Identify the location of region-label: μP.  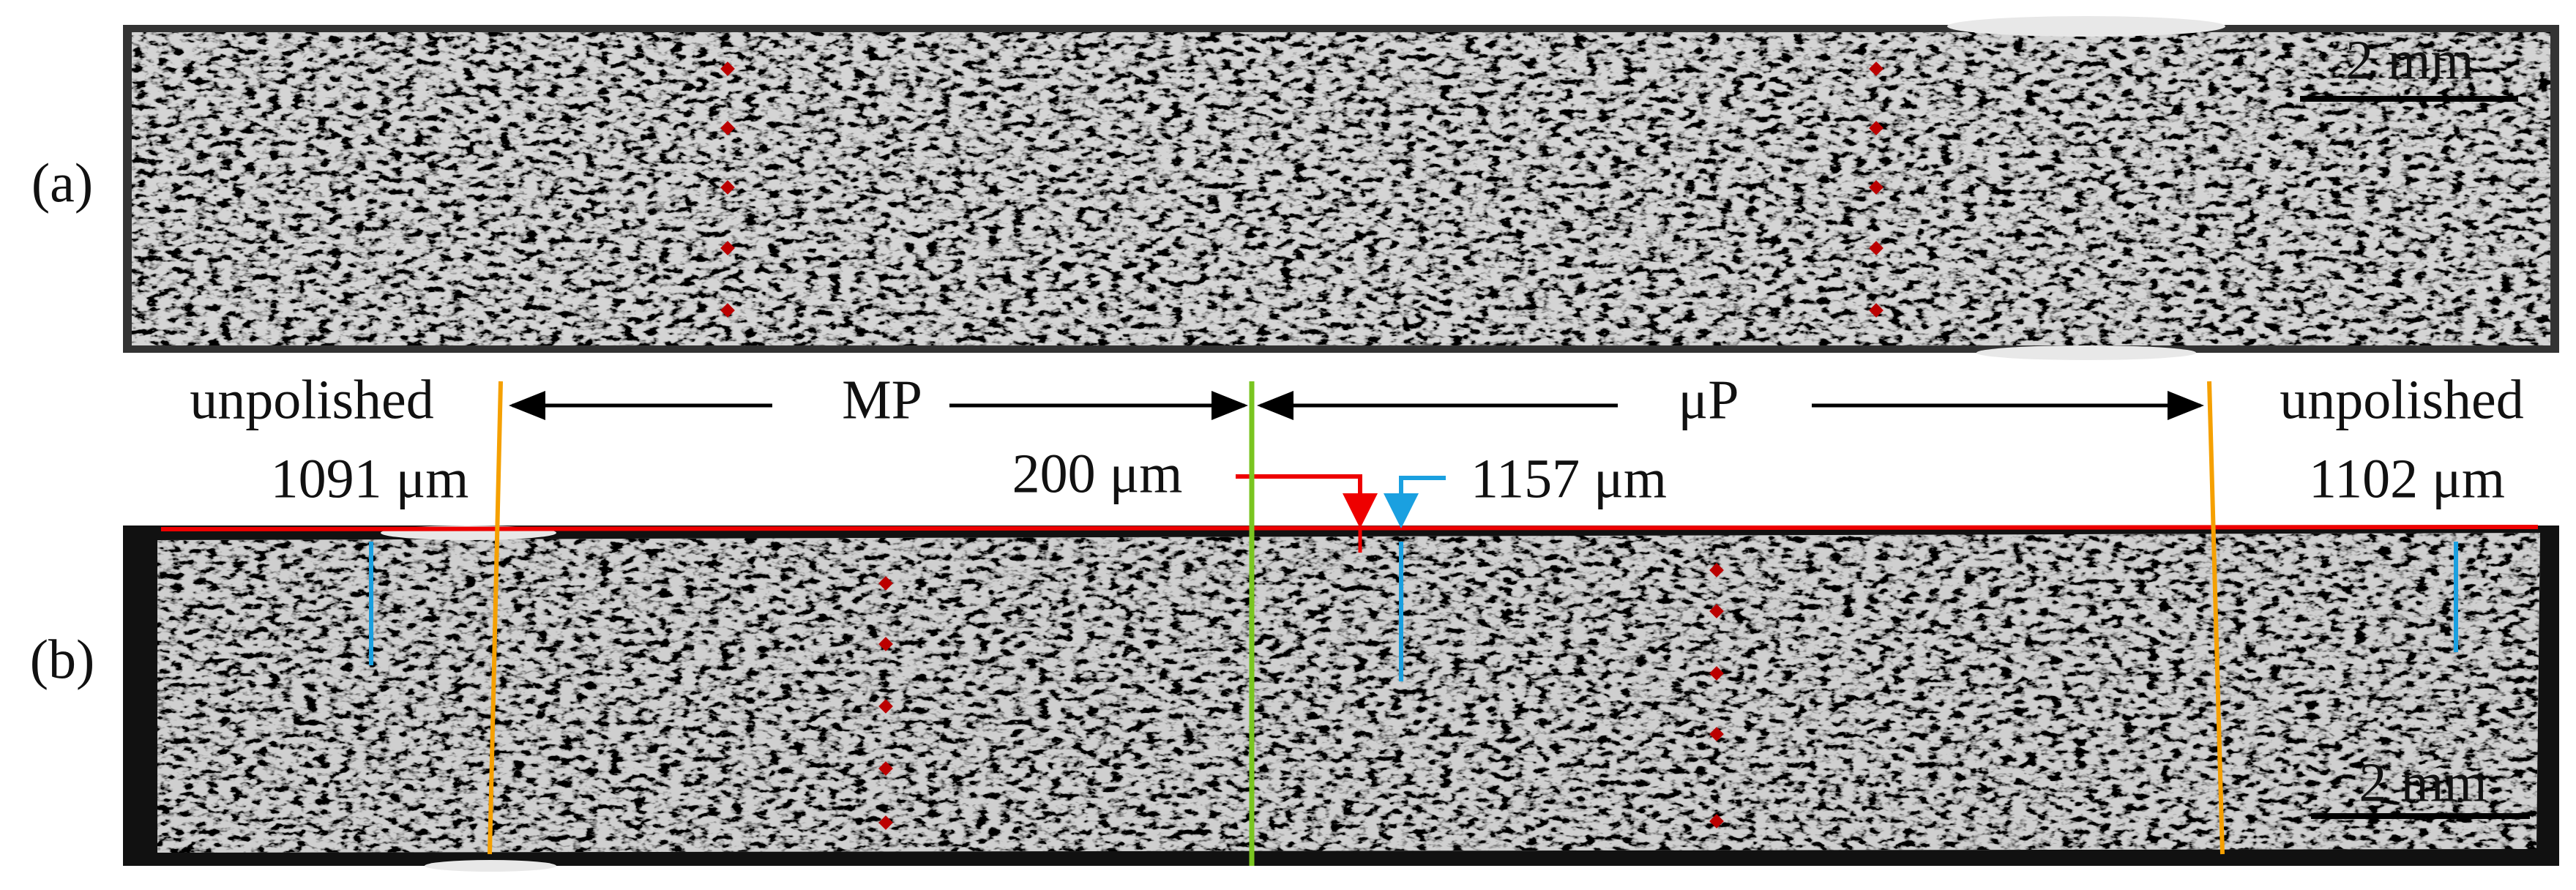
(1708, 400).